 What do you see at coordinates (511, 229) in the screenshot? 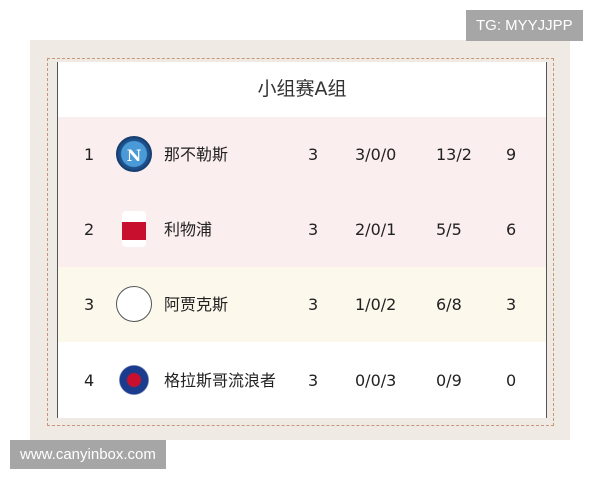
I see `points: 6` at bounding box center [511, 229].